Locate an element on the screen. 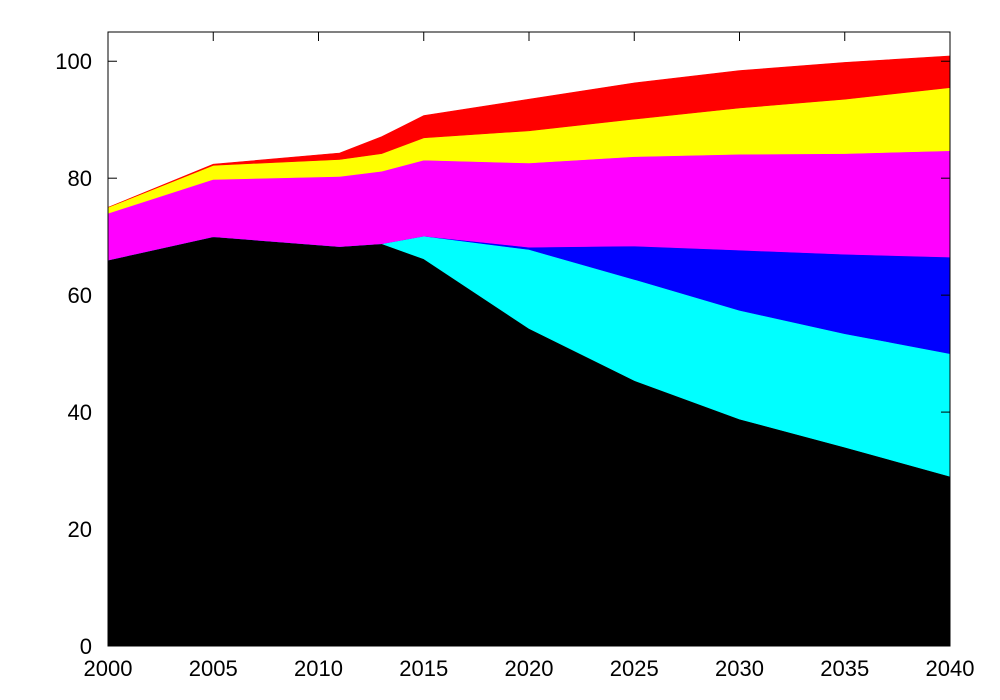 The width and height of the screenshot is (1000, 700). x-tick-label: 2035 is located at coordinates (844, 668).